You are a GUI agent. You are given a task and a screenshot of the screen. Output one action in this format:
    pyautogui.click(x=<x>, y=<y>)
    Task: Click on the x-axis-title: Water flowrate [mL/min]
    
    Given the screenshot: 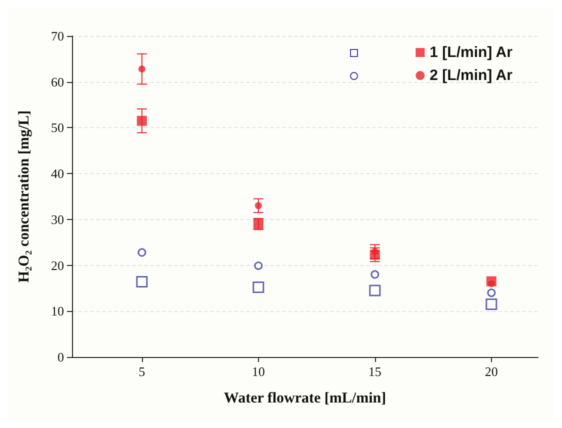 What is the action you would take?
    pyautogui.click(x=305, y=398)
    